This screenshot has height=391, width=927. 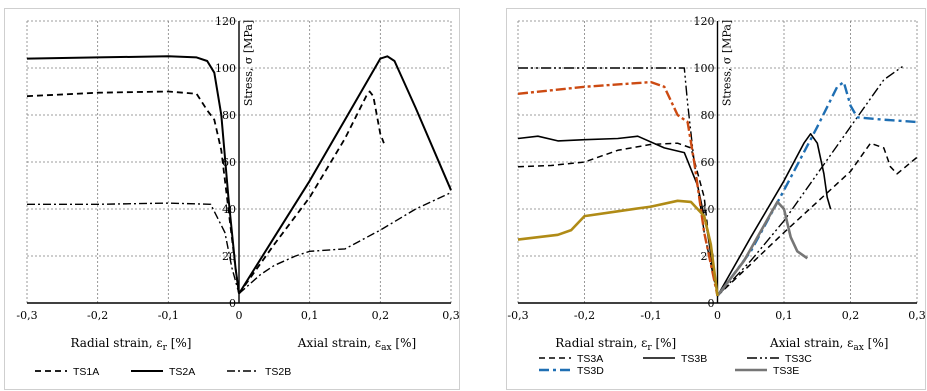 What do you see at coordinates (590, 371) in the screenshot?
I see `legend-label: TS3D` at bounding box center [590, 371].